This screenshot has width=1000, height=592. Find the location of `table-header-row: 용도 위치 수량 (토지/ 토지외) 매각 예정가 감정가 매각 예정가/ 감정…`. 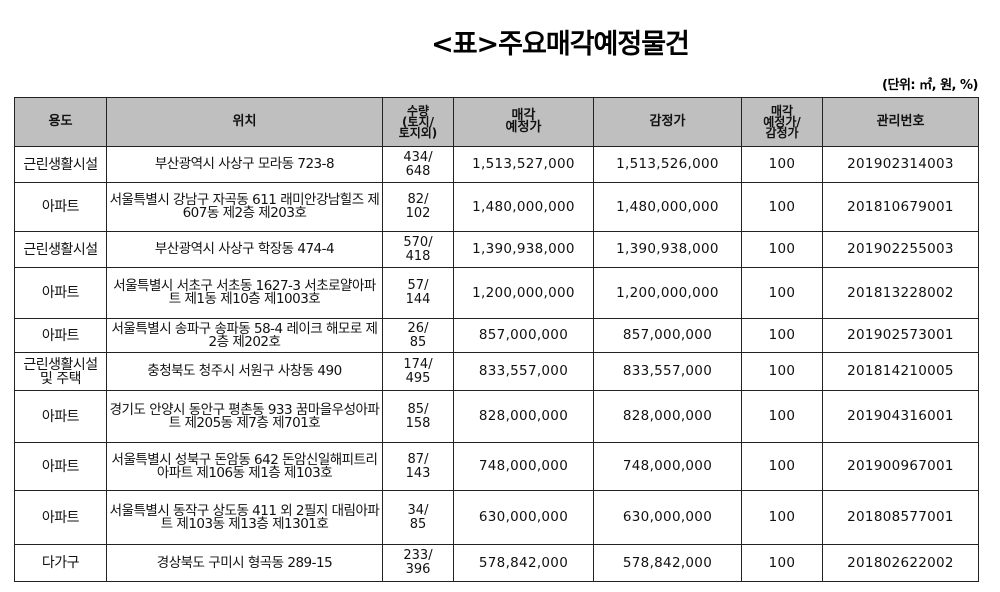

table-header-row: 용도 위치 수량 (토지/ 토지외) 매각 예정가 감정가 매각 예정가/ 감정… is located at coordinates (496, 122).